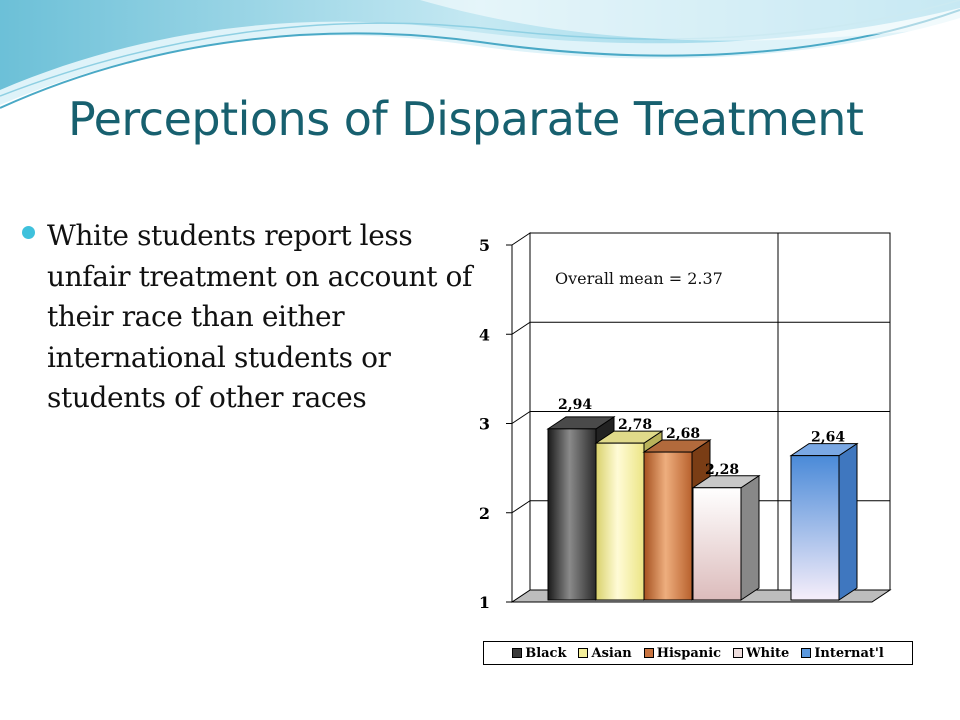 The image size is (960, 720). Describe the element at coordinates (484, 602) in the screenshot. I see `y-tick-label: 1` at that location.